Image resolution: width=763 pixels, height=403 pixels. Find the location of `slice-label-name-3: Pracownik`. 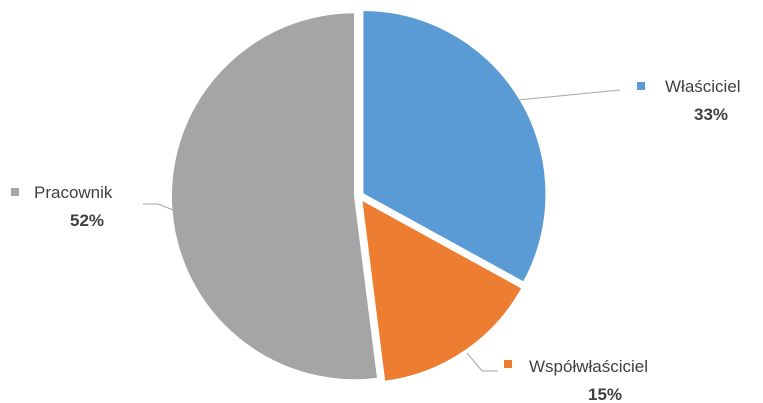

slice-label-name-3: Pracownik is located at coordinates (73, 192).